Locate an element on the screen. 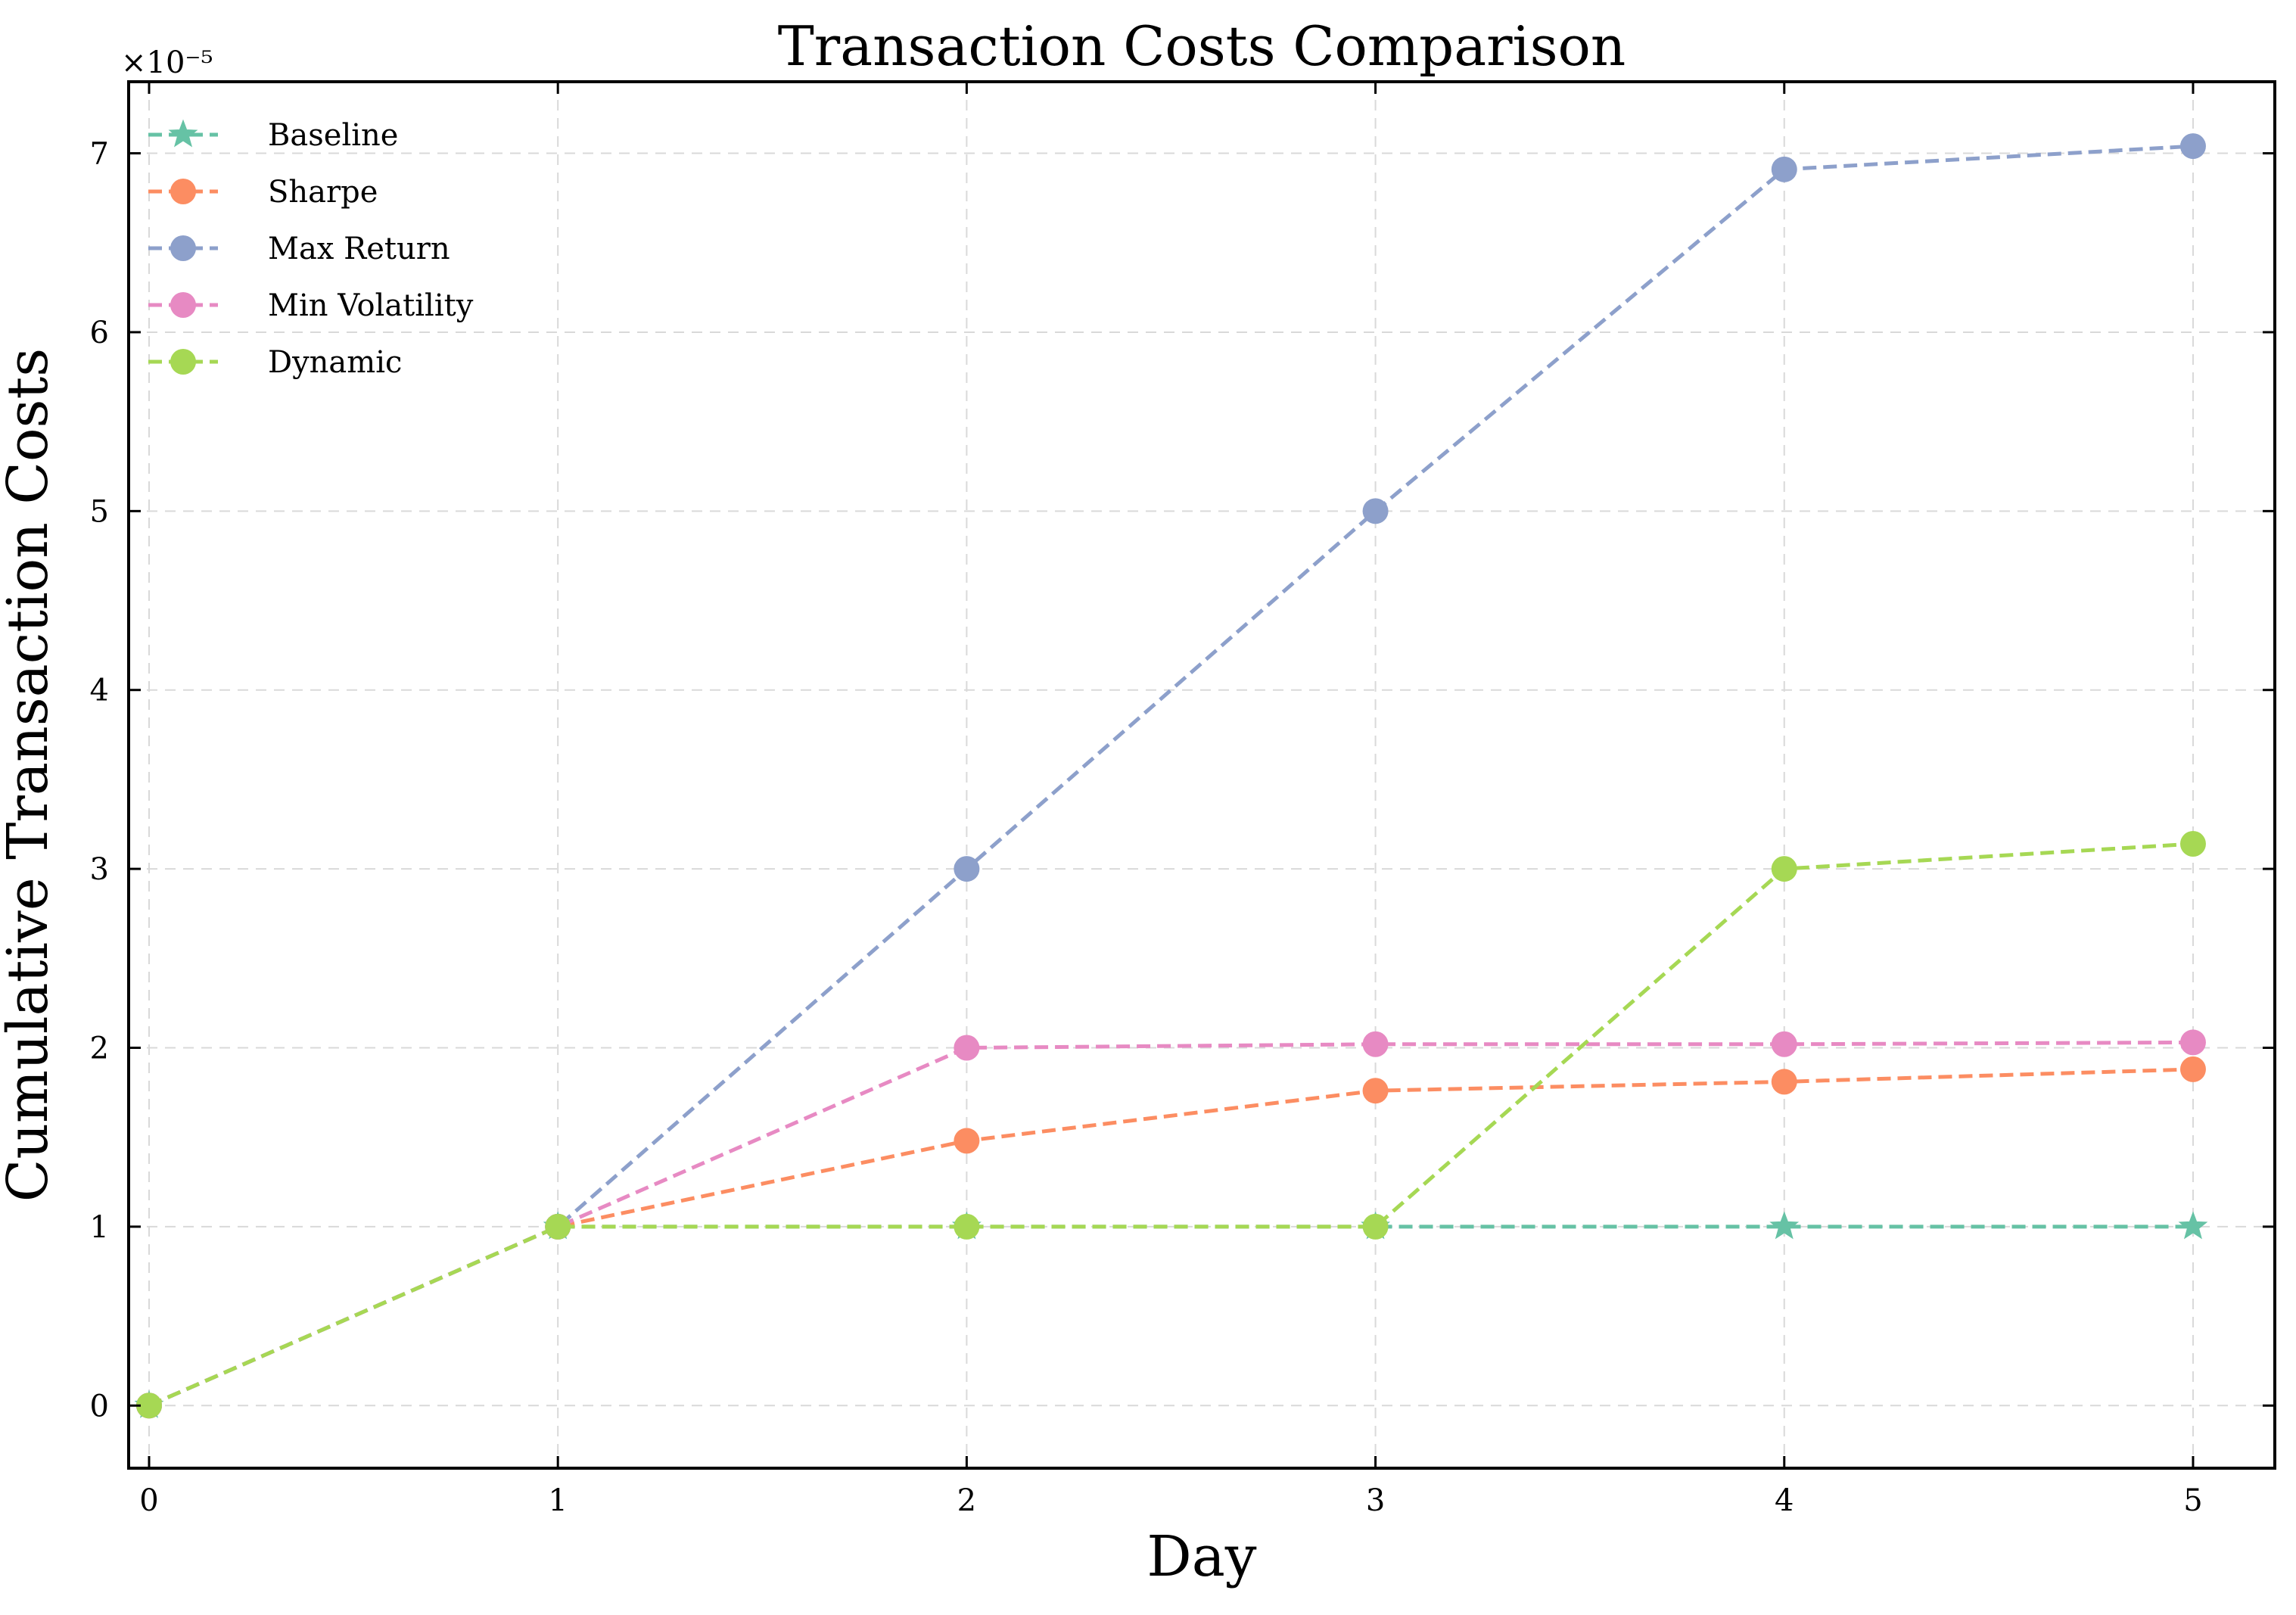 Image resolution: width=2296 pixels, height=1615 pixels. legend-item-sharpe: Sharpe is located at coordinates (263, 192).